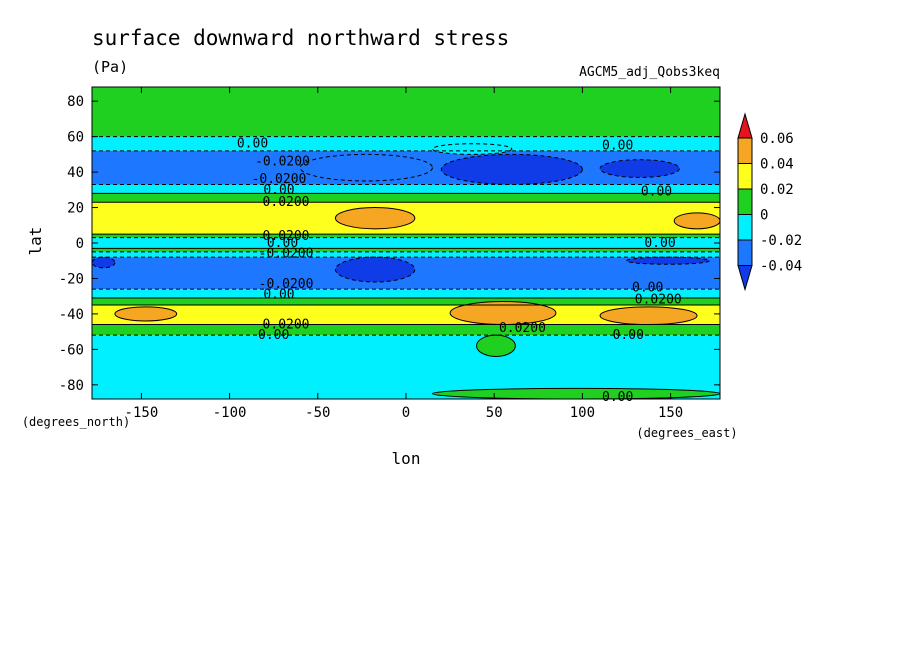  Describe the element at coordinates (80, 244) in the screenshot. I see `y-tick-label: 0` at that location.